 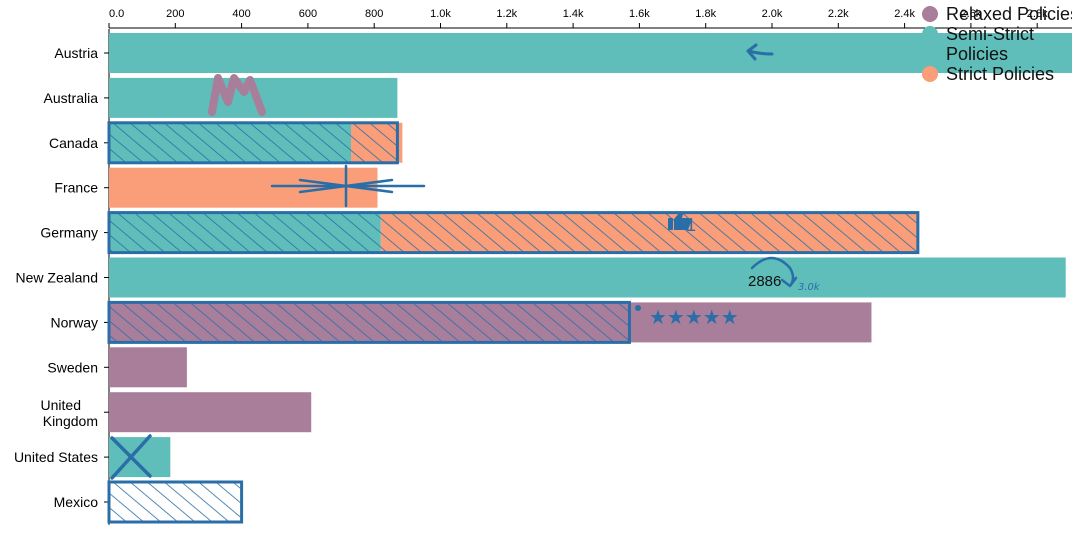 What do you see at coordinates (990, 44) in the screenshot?
I see `legend-label: Semi-Strict Policies` at bounding box center [990, 44].